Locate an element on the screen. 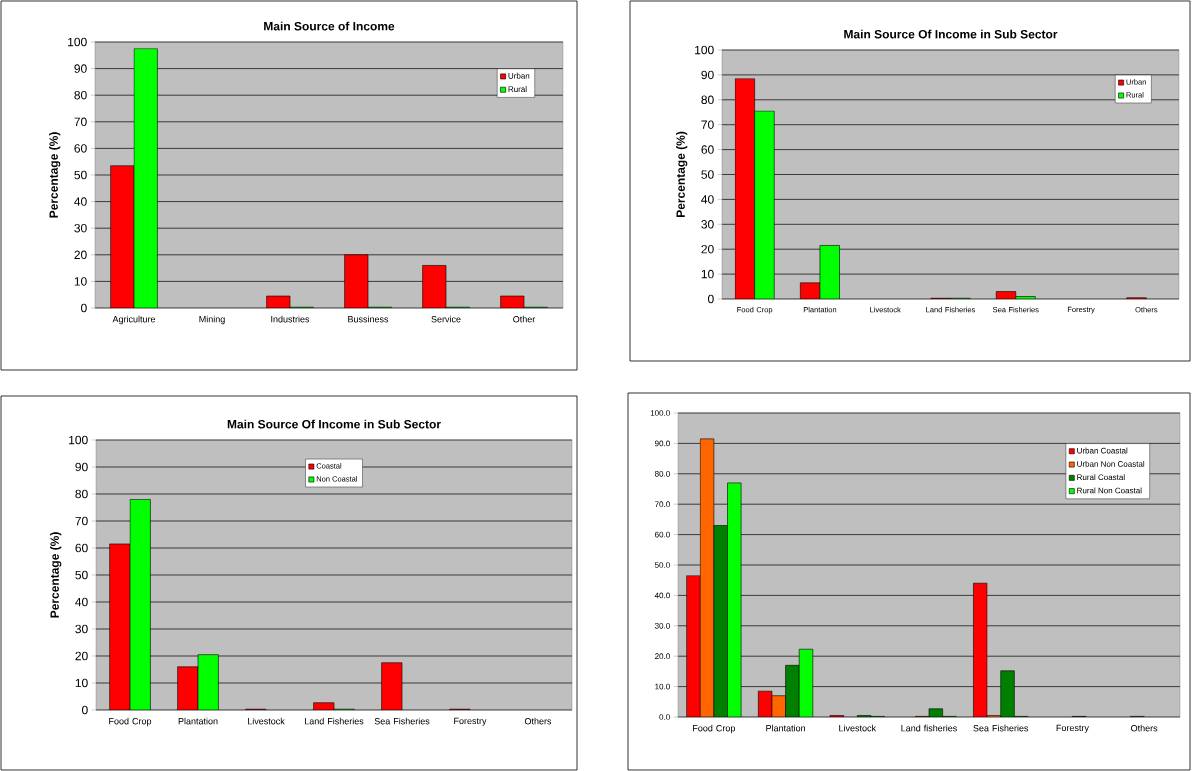  chart-title: Main Source of Income is located at coordinates (329, 26).